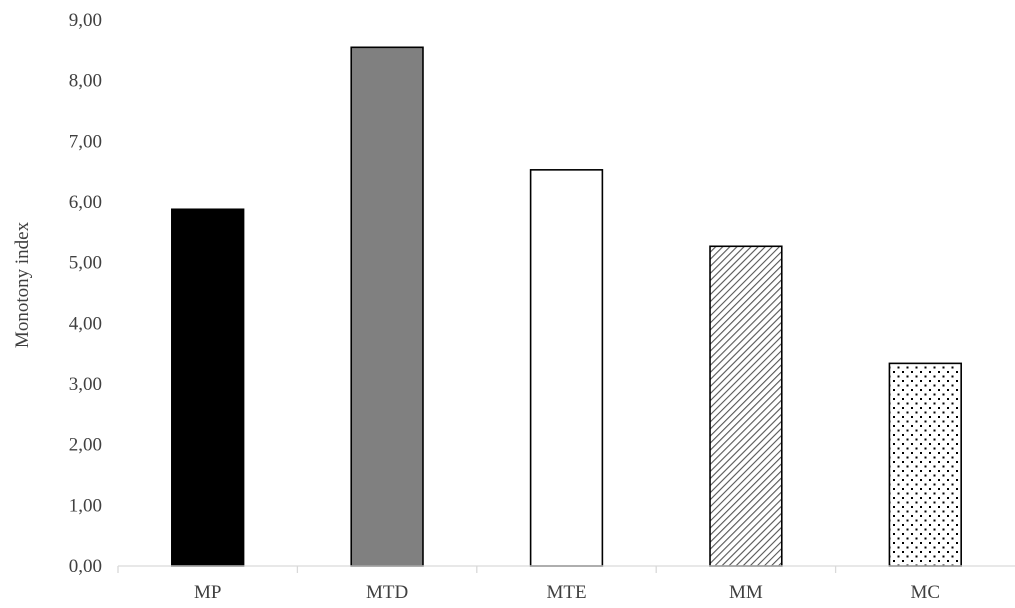  I want to click on y-tick-label: 2,00, so click(85, 445).